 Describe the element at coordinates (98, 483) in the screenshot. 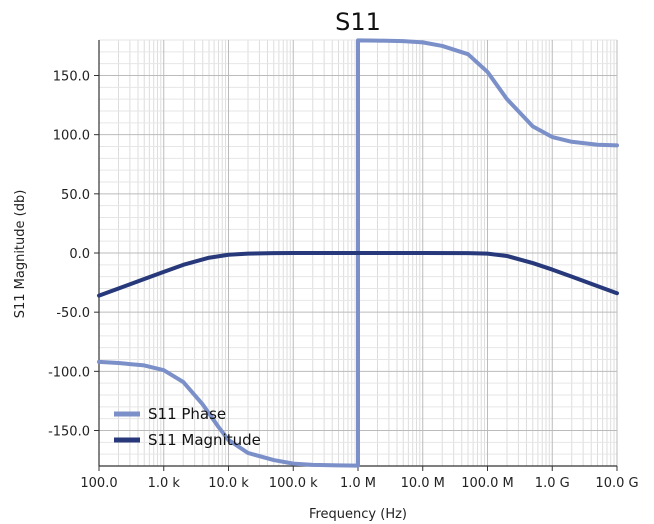

I see `x-tick-label: 100.0` at that location.